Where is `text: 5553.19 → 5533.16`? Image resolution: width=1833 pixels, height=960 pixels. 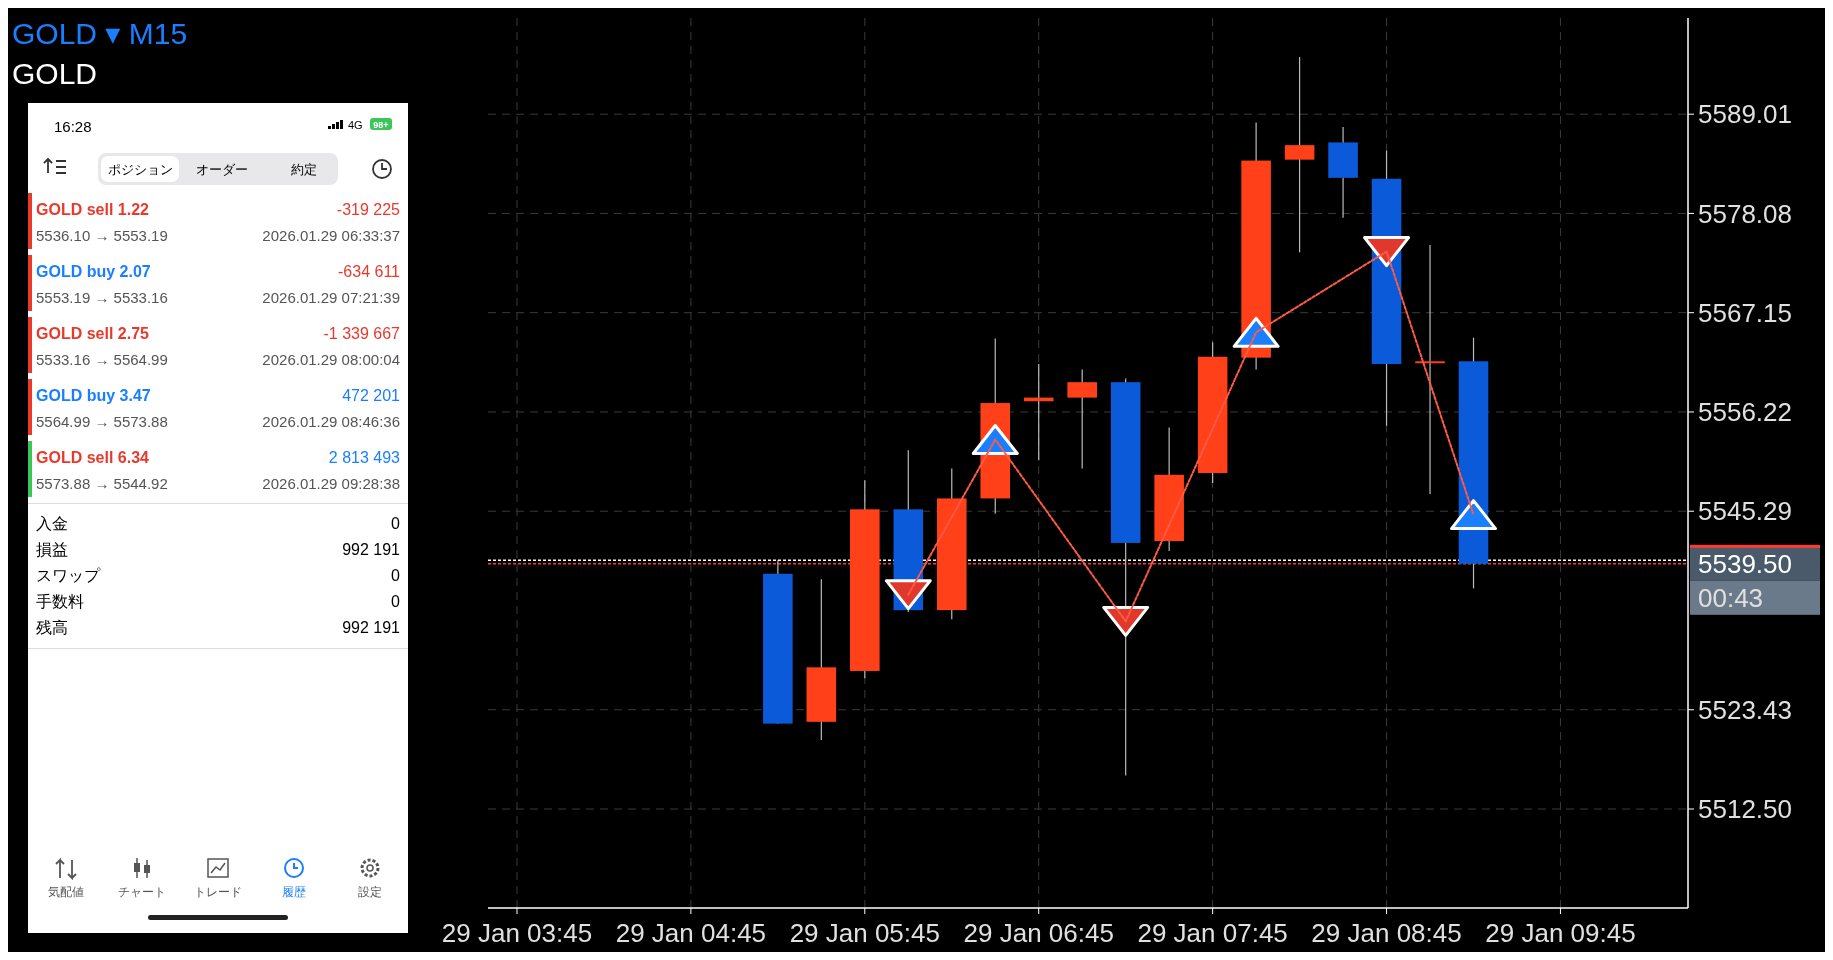 text: 5553.19 → 5533.16 is located at coordinates (102, 297).